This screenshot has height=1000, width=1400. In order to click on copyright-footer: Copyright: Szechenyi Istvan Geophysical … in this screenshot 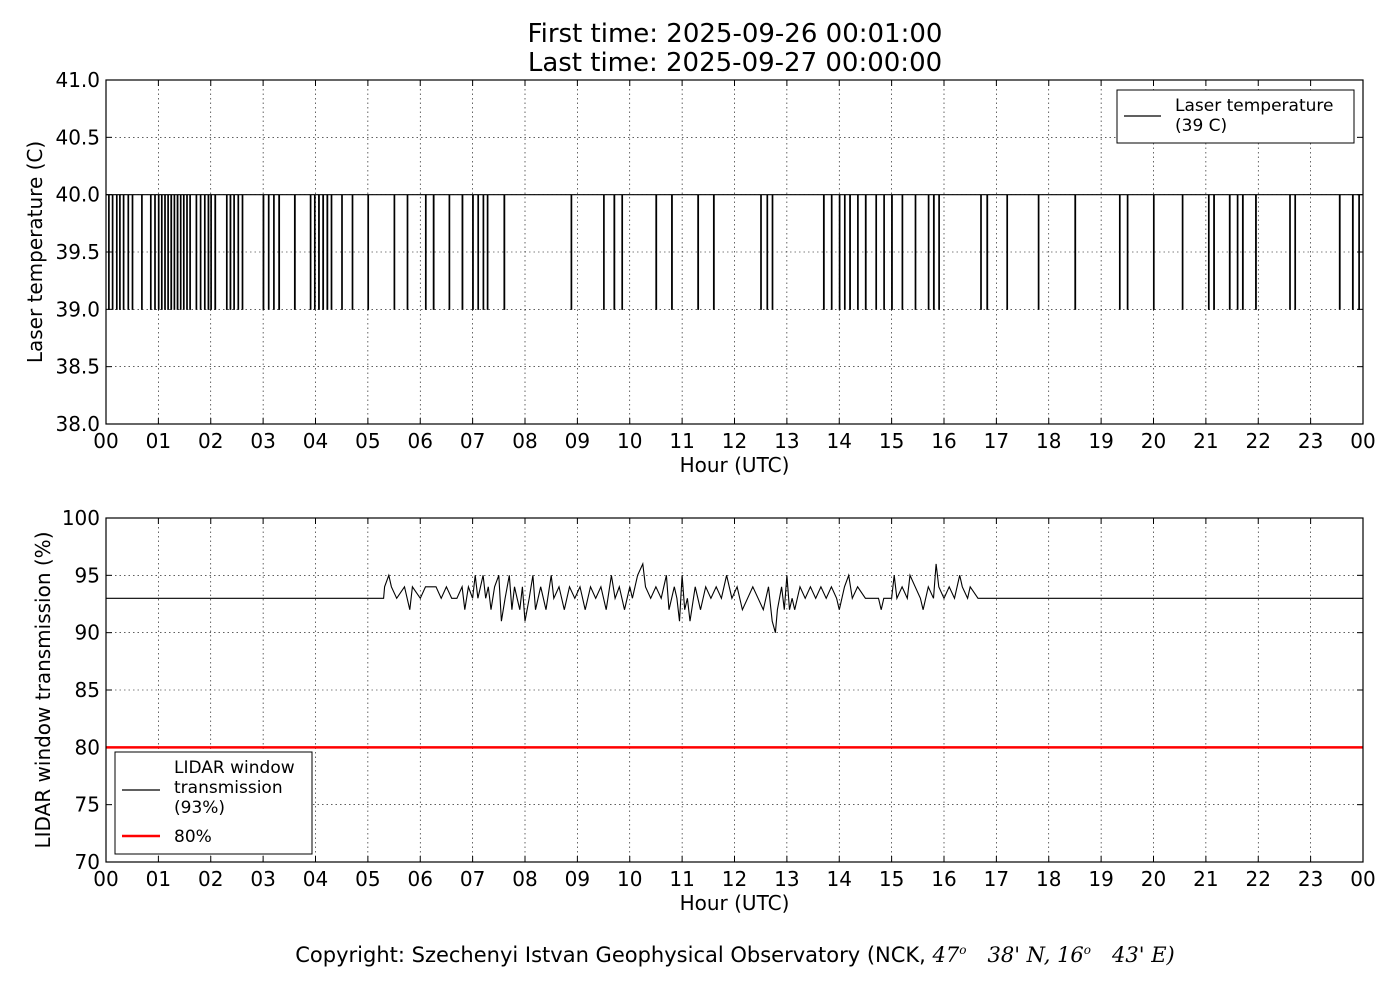, I will do `click(700, 952)`.